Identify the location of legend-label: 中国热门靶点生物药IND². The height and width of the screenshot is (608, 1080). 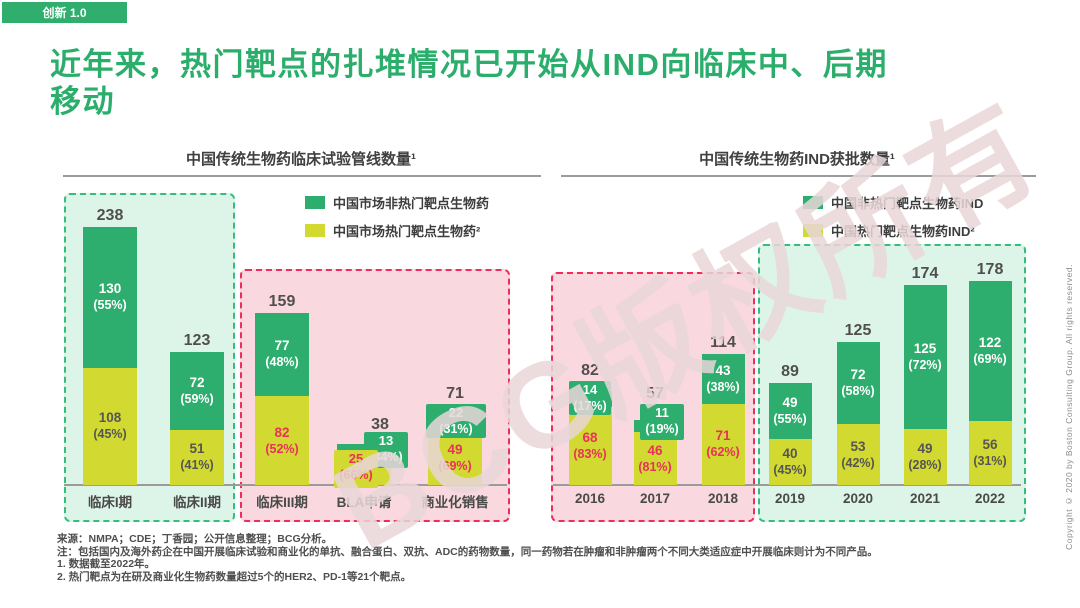
(903, 231).